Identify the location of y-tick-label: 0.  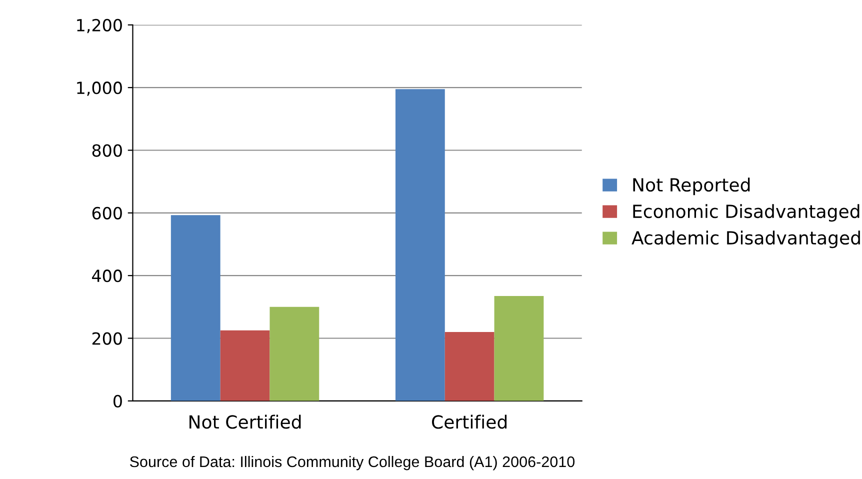
(118, 401).